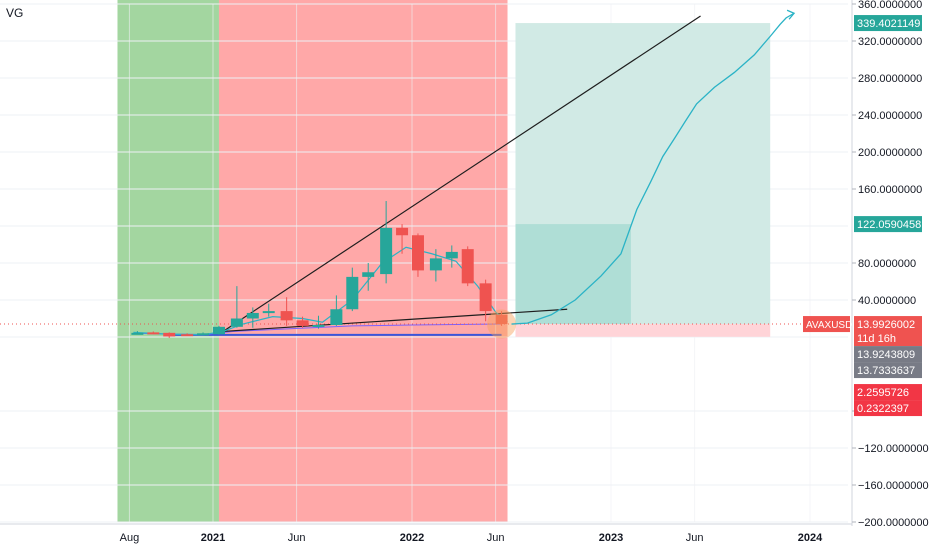 Image resolution: width=932 pixels, height=550 pixels. Describe the element at coordinates (573, 274) in the screenshot. I see `target-inner-zone` at that location.